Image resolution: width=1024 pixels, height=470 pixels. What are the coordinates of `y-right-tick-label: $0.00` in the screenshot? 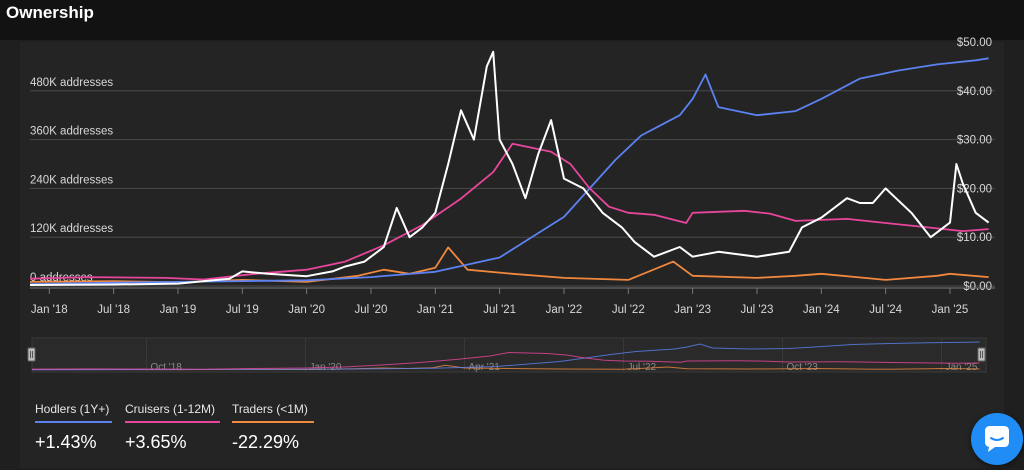 It's located at (977, 287).